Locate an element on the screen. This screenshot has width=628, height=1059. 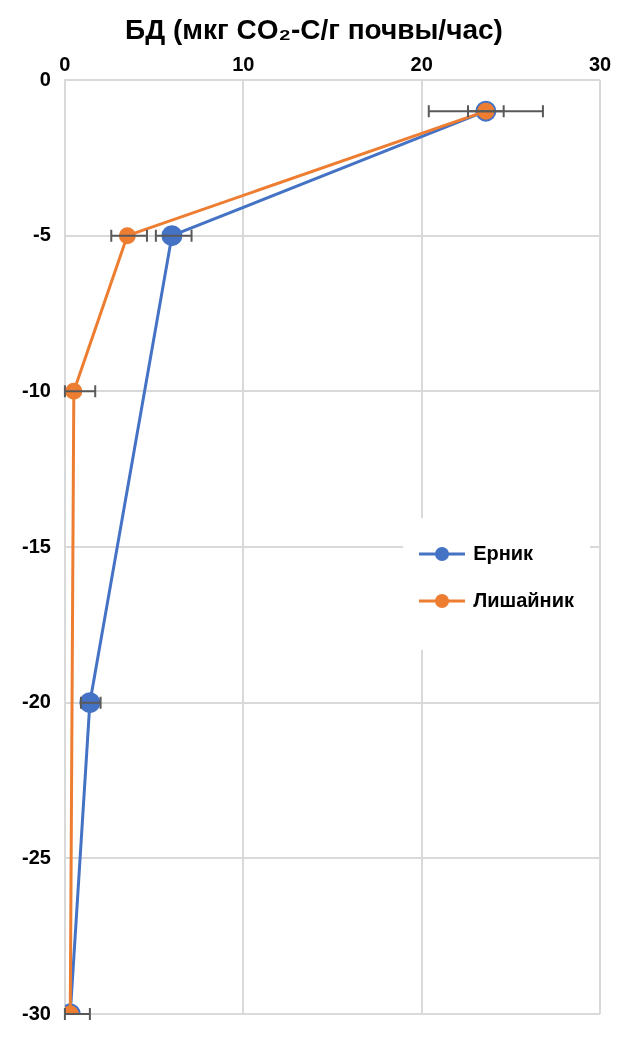
x-tick-label: 30 is located at coordinates (600, 63).